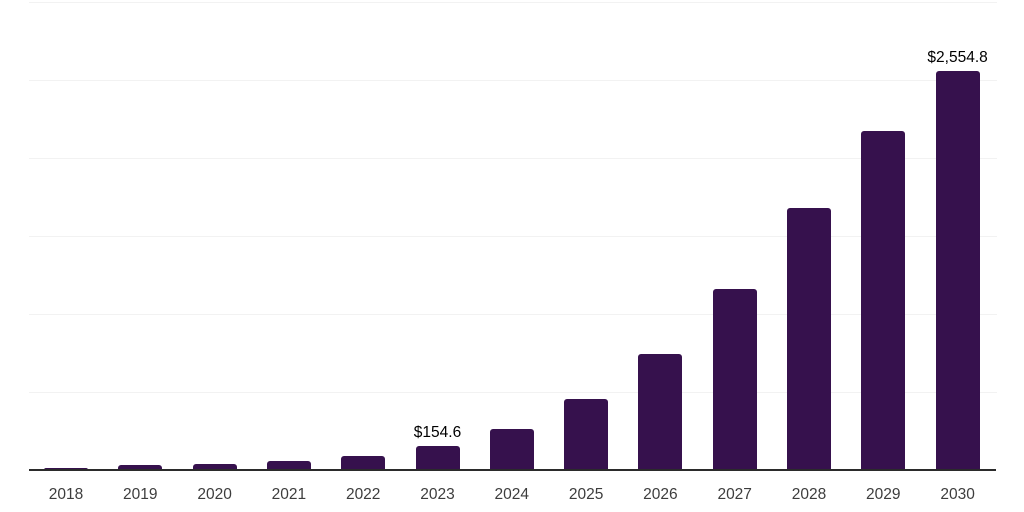 This screenshot has width=1024, height=512. Describe the element at coordinates (883, 494) in the screenshot. I see `x-axis-label-2029: 2029` at that location.